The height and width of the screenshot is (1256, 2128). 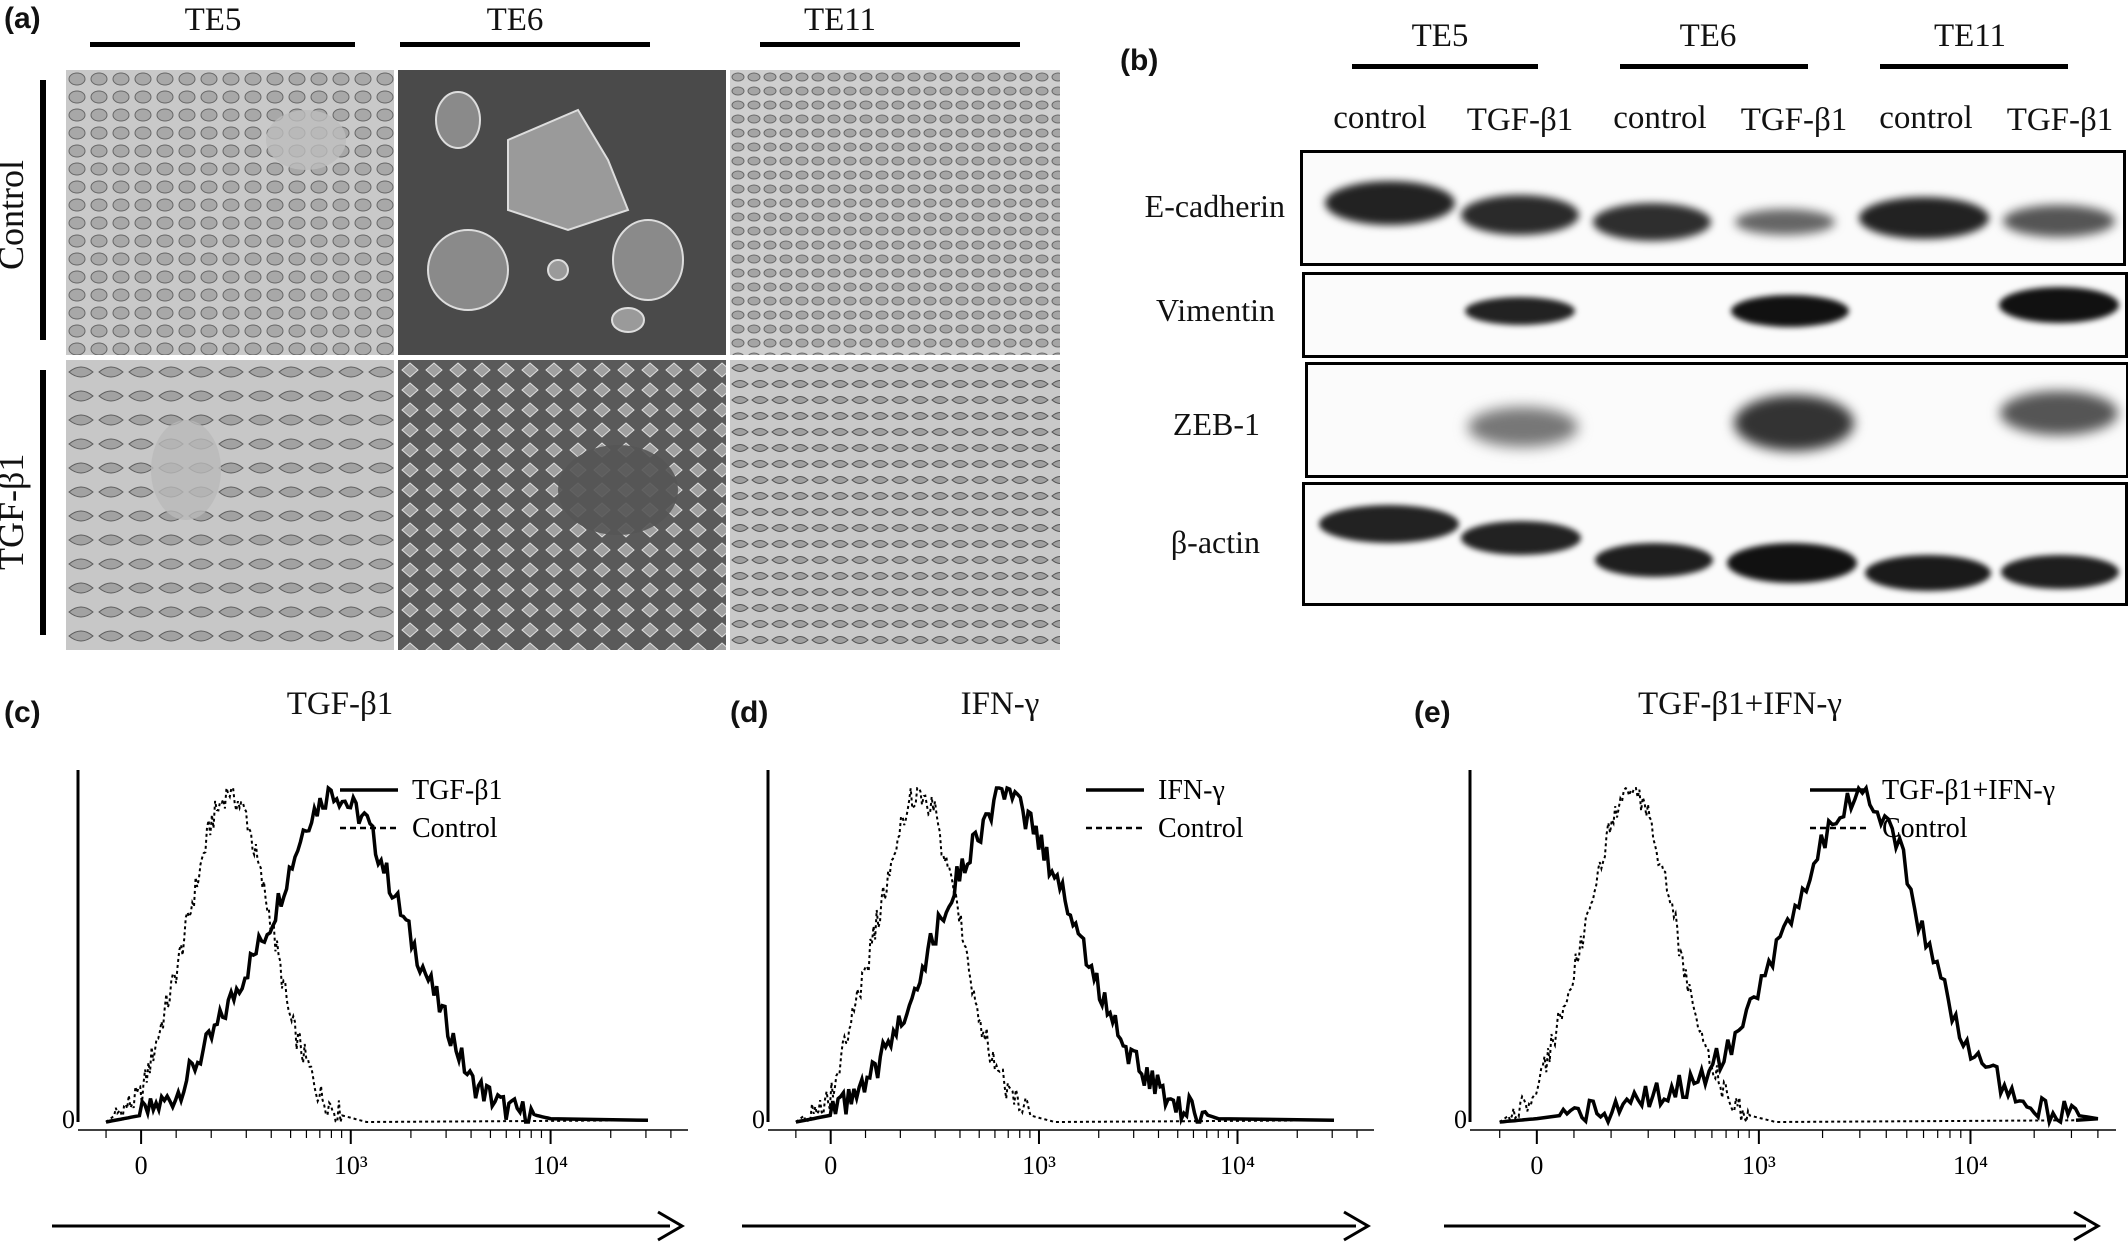 What do you see at coordinates (1968, 790) in the screenshot?
I see `legend-label: TGF-β1+IFN-γ` at bounding box center [1968, 790].